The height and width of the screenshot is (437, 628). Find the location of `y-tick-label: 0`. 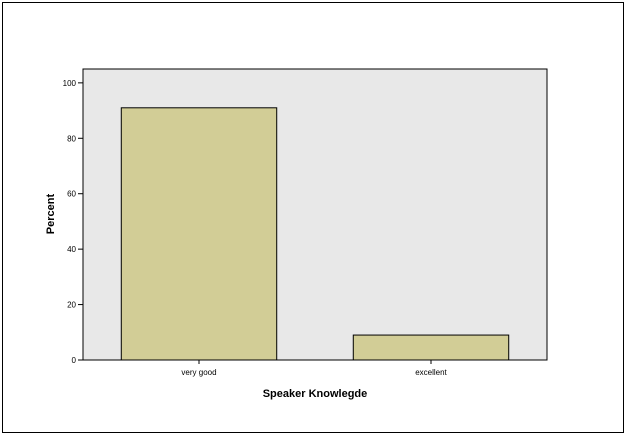

y-tick-label: 0 is located at coordinates (74, 360).